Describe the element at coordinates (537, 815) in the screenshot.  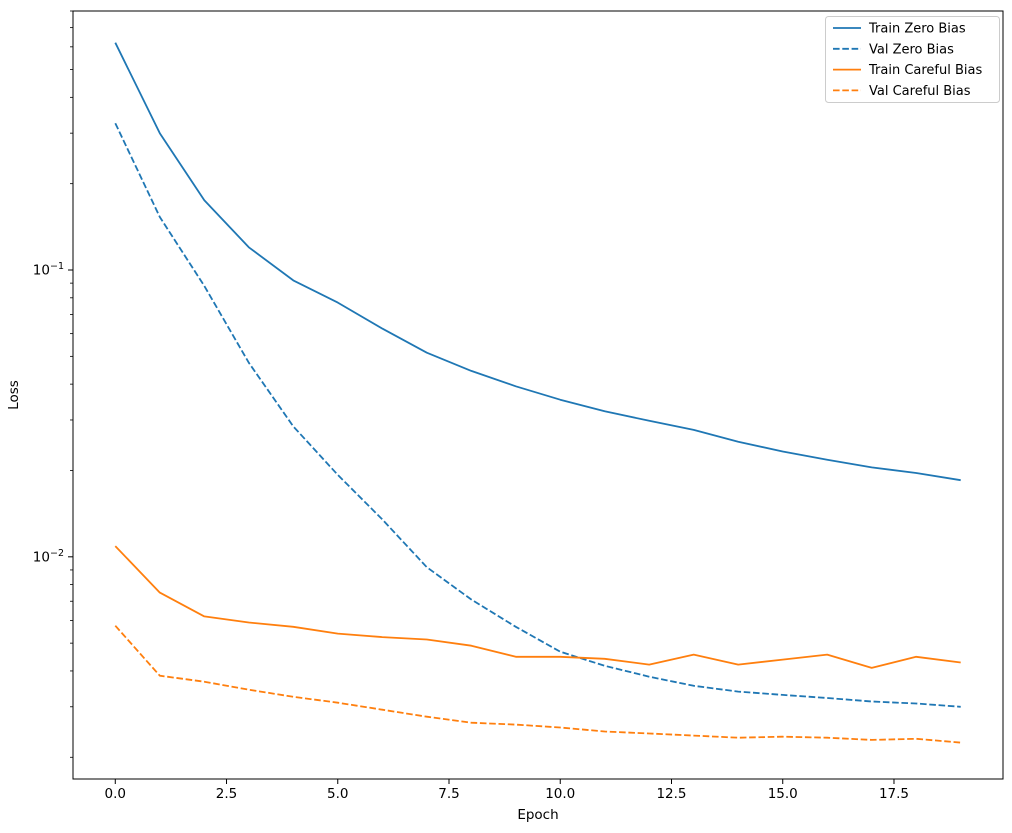
I see `x-axis-label: Epoch` at that location.